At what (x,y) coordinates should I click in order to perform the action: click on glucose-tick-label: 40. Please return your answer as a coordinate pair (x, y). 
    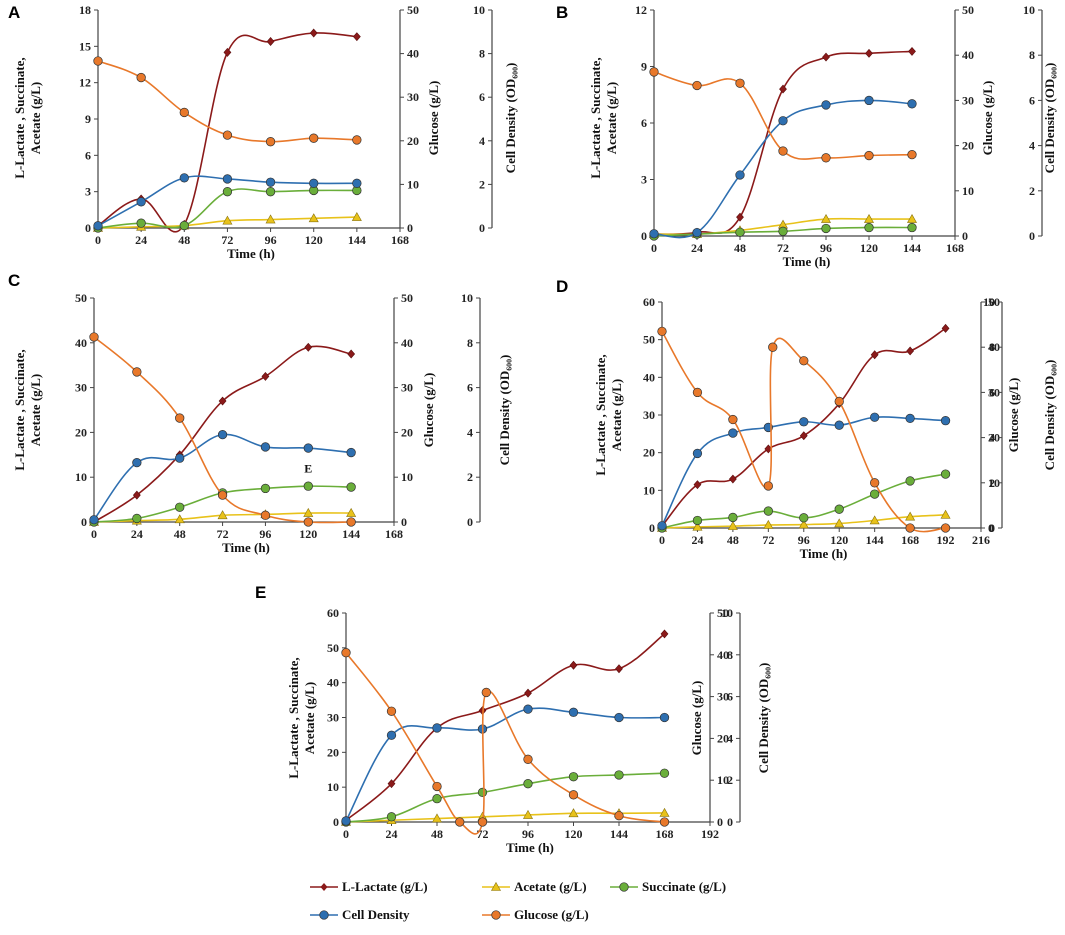
    Looking at the image, I should click on (407, 343).